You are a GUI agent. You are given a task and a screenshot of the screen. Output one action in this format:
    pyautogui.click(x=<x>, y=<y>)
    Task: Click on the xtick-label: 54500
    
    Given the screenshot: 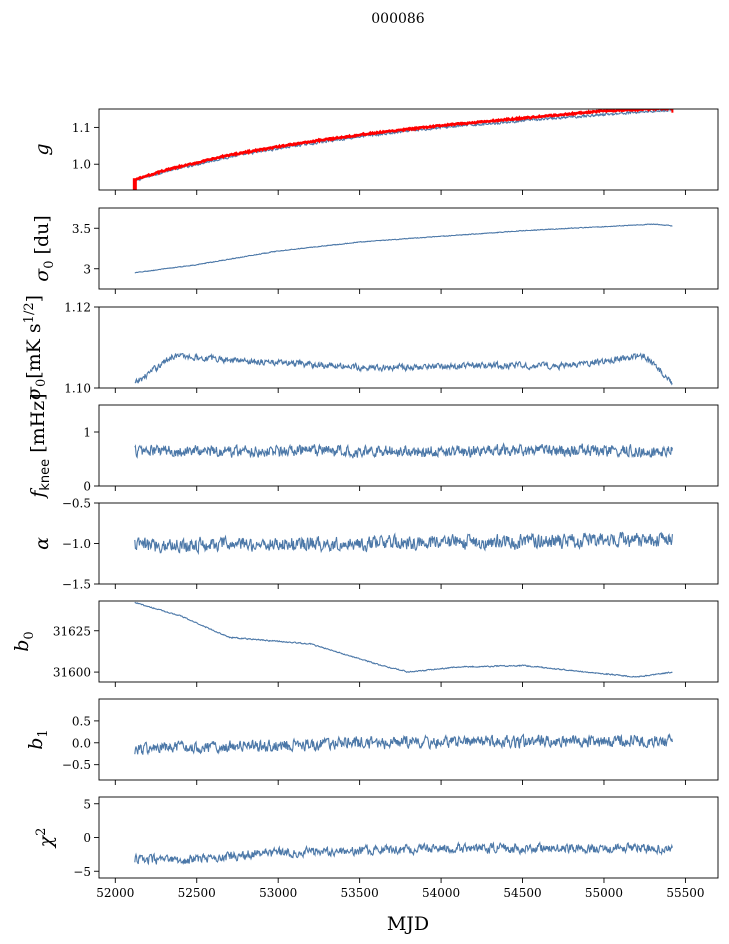 What is the action you would take?
    pyautogui.click(x=522, y=893)
    